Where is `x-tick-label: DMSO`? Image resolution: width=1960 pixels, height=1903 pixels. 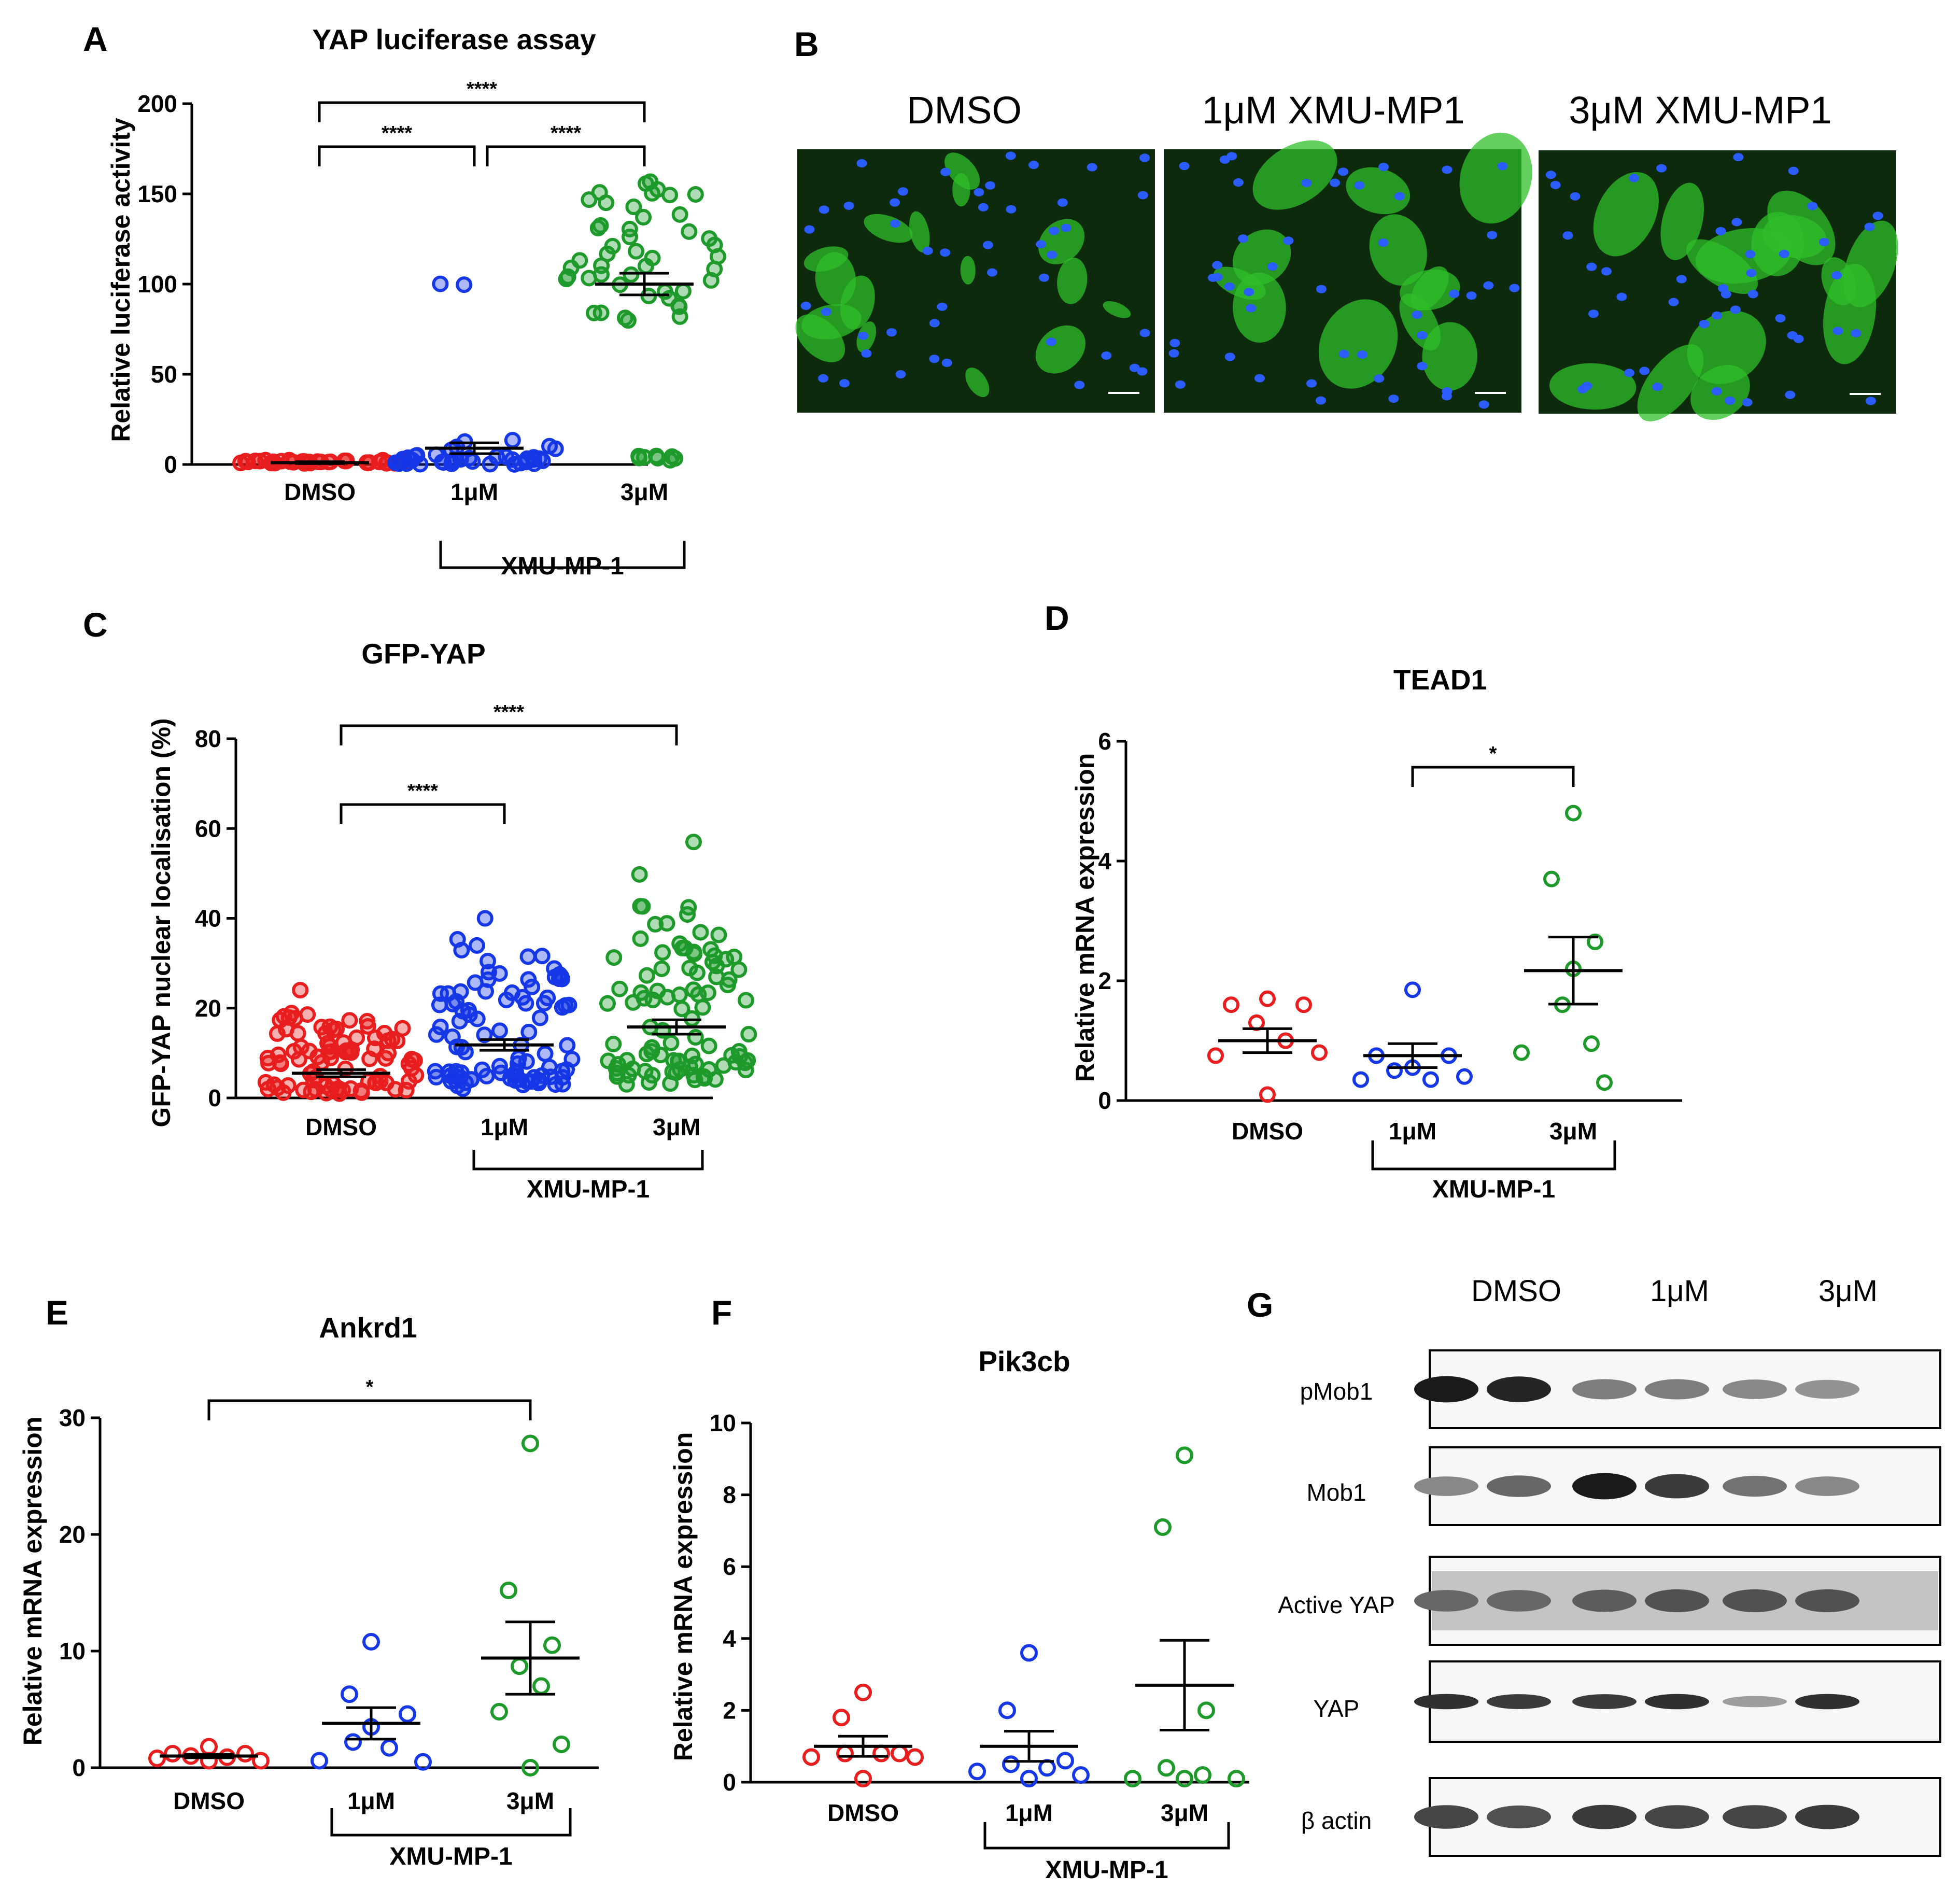 x-tick-label: DMSO is located at coordinates (341, 1126).